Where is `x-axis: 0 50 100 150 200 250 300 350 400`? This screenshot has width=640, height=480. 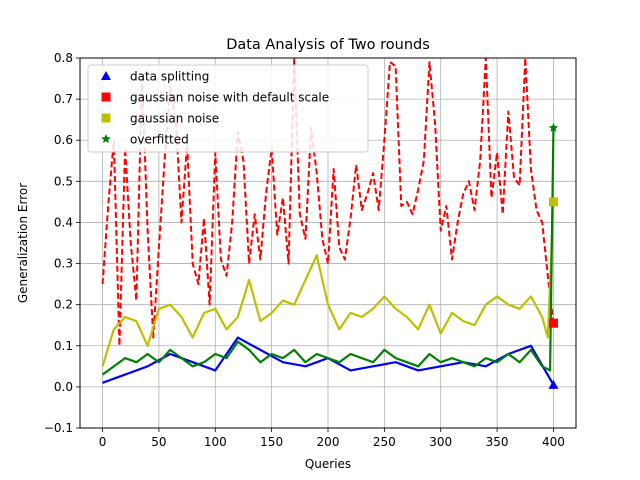 x-axis: 0 50 100 150 200 250 300 350 400 is located at coordinates (332, 438).